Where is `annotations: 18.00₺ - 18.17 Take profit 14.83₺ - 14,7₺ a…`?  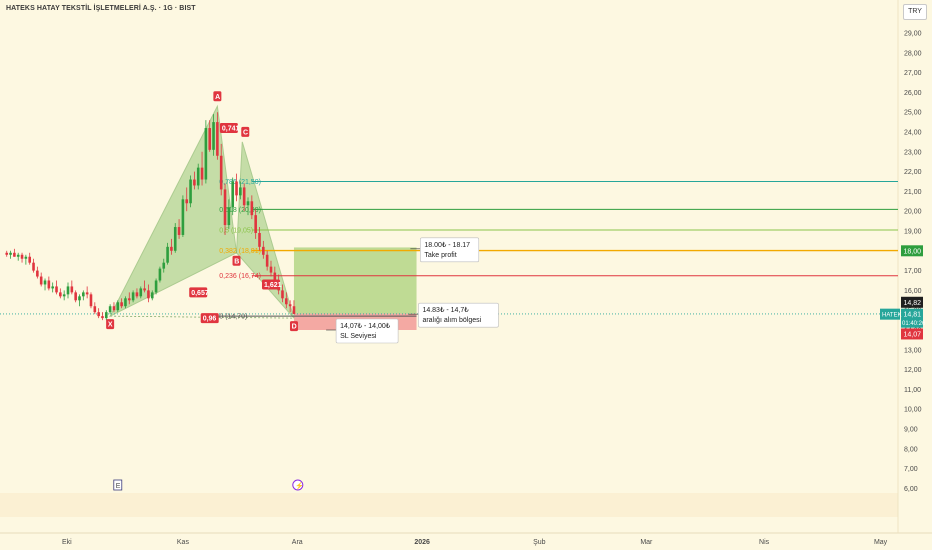 annotations: 18.00₺ - 18.17 Take profit 14.83₺ - 14,7₺ a… is located at coordinates (412, 290).